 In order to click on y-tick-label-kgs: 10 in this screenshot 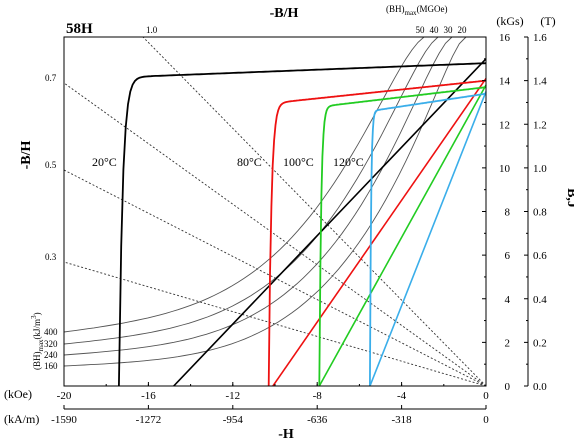, I will do `click(505, 169)`.